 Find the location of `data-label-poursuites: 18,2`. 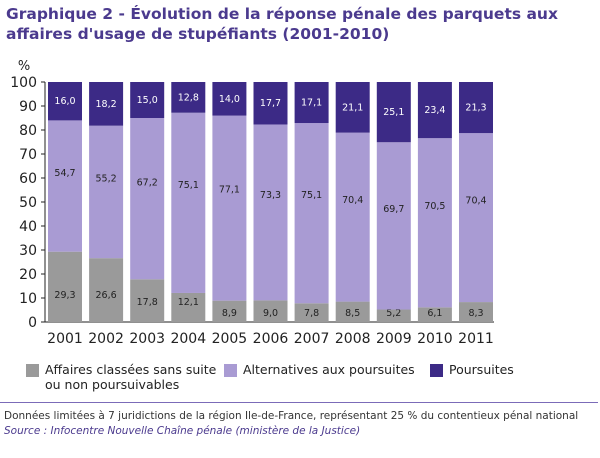

data-label-poursuites: 18,2 is located at coordinates (106, 104).